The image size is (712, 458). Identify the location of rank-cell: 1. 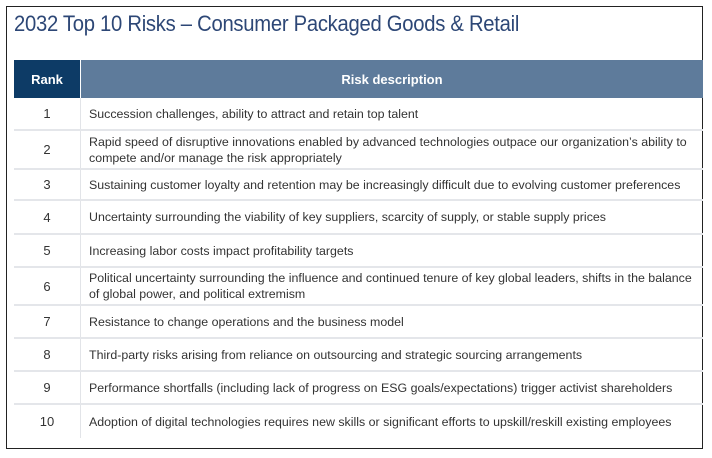
(47, 113).